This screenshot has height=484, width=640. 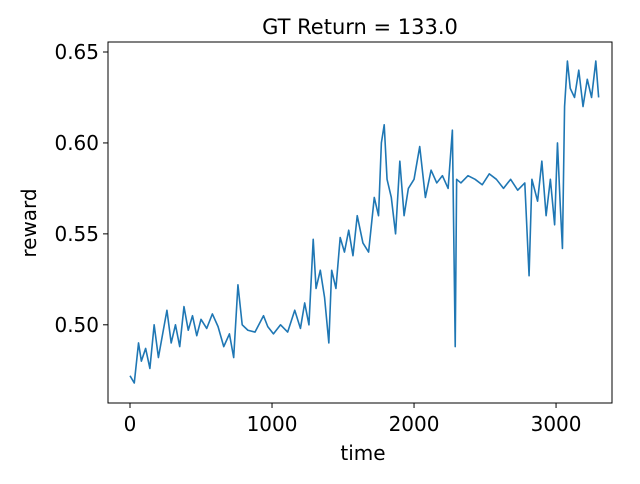 I want to click on y-tick-label: 0.65, so click(x=76, y=52).